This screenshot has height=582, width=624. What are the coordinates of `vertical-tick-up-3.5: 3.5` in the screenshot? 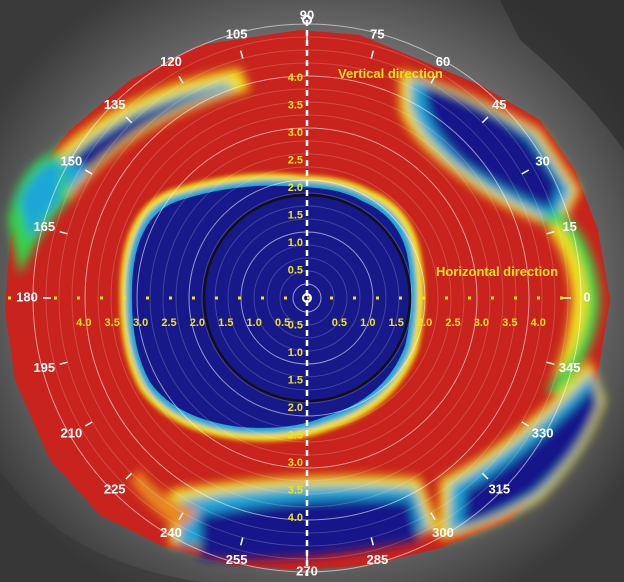 It's located at (295, 105).